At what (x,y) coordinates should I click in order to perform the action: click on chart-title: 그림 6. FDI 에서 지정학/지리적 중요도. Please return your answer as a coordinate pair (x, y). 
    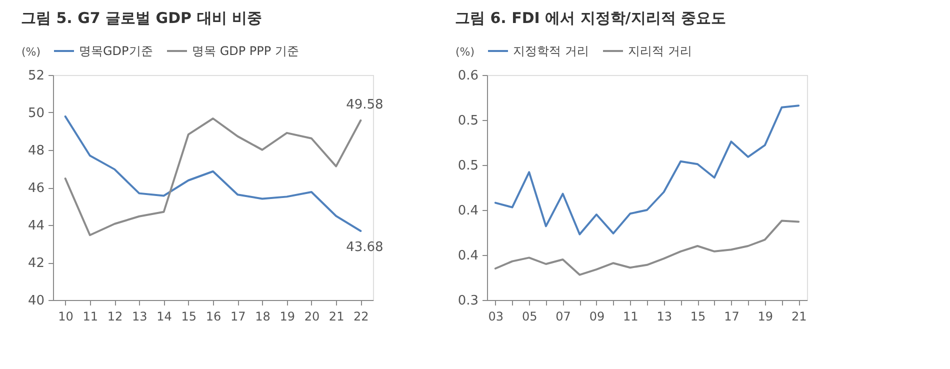
    Looking at the image, I should click on (590, 18).